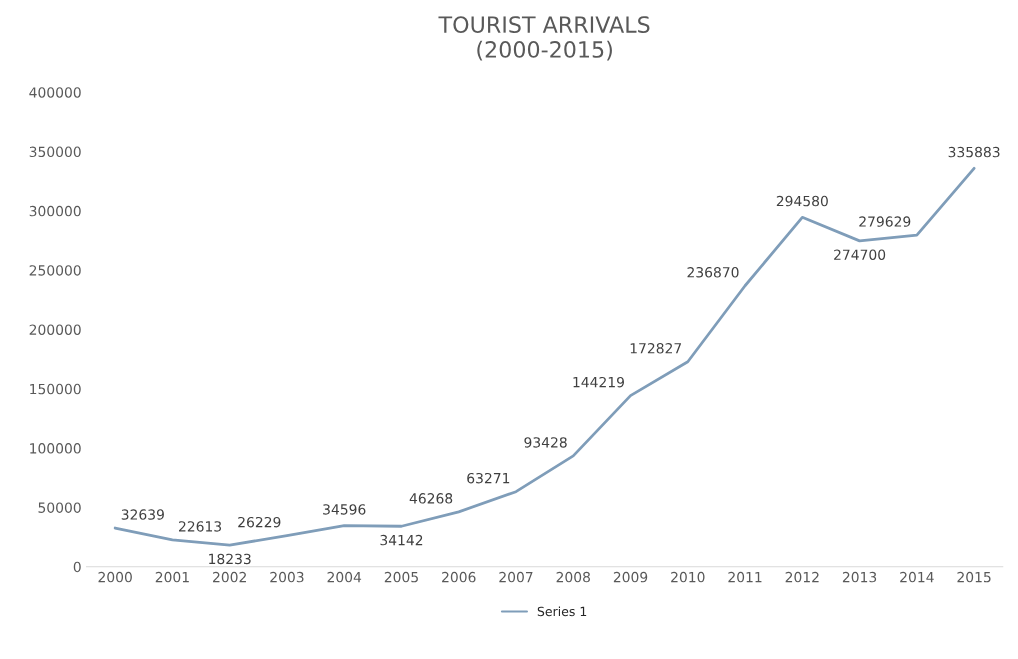  What do you see at coordinates (259, 522) in the screenshot?
I see `data-label: 26229` at bounding box center [259, 522].